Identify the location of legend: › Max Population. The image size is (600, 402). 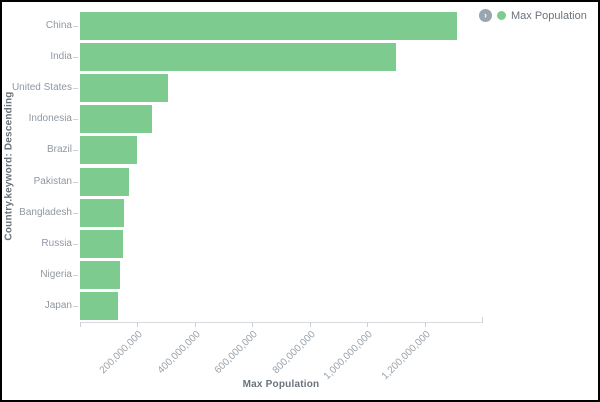
(533, 15).